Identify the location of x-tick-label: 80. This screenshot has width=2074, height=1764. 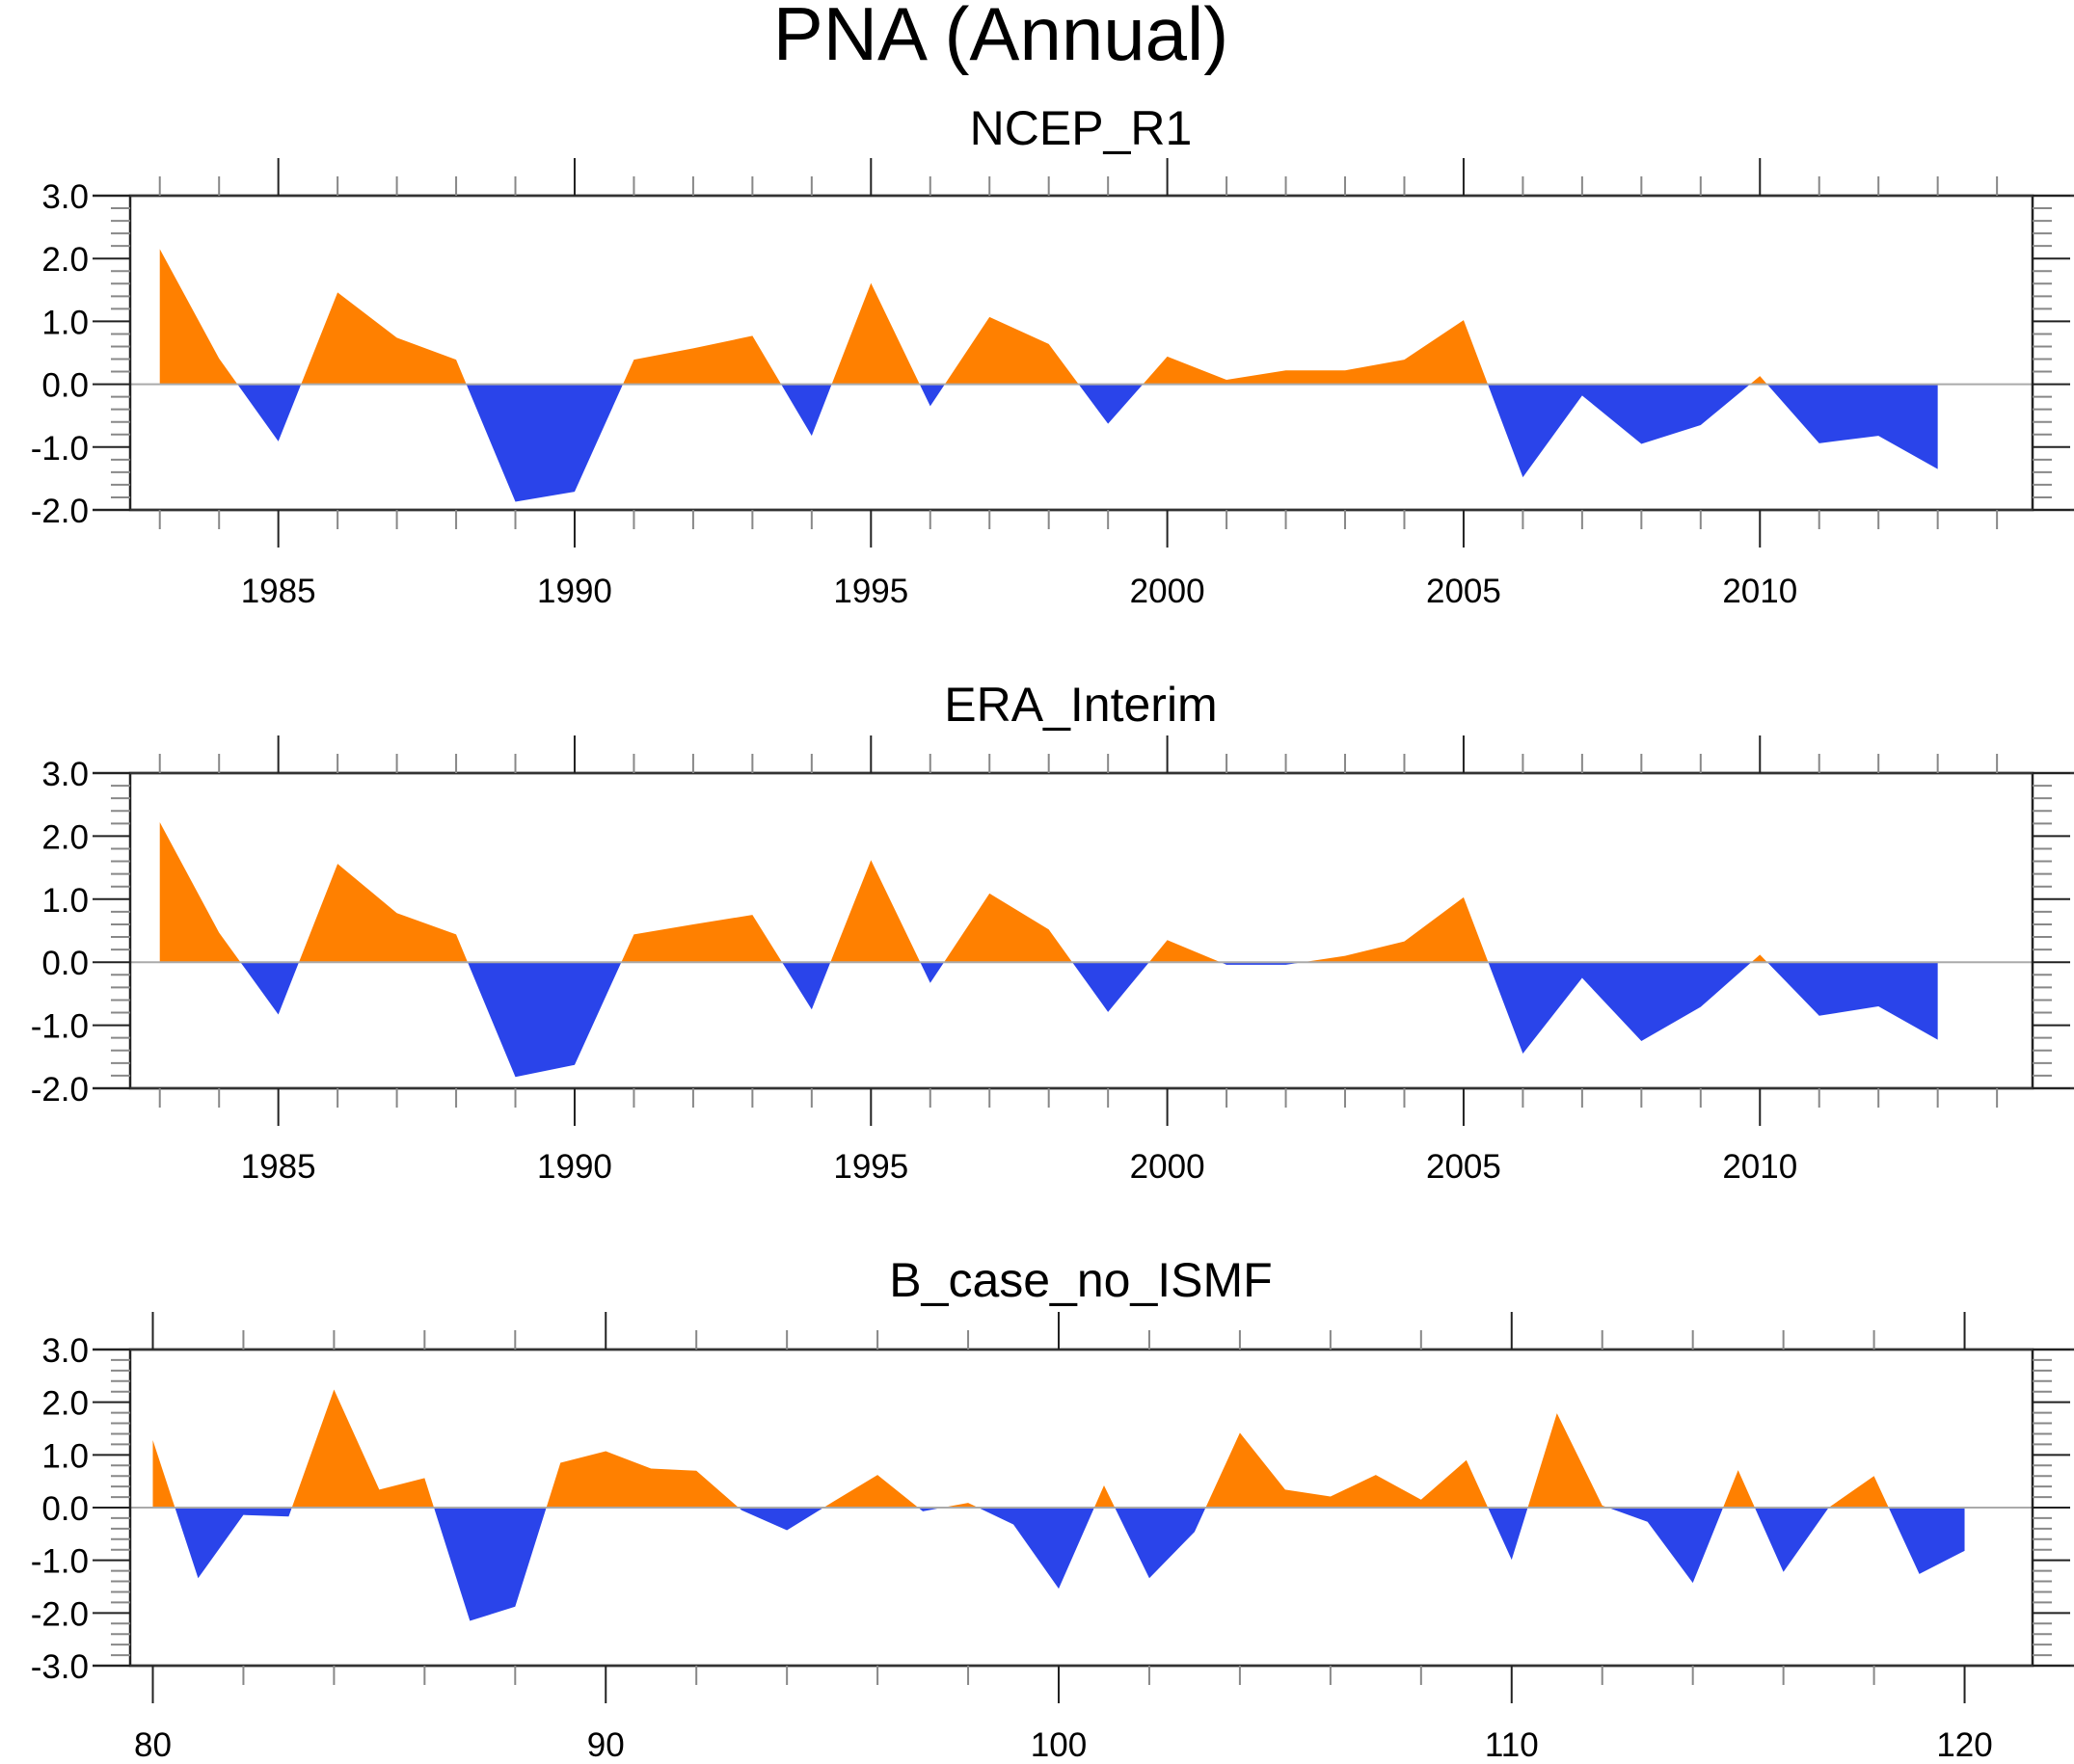
(153, 1745).